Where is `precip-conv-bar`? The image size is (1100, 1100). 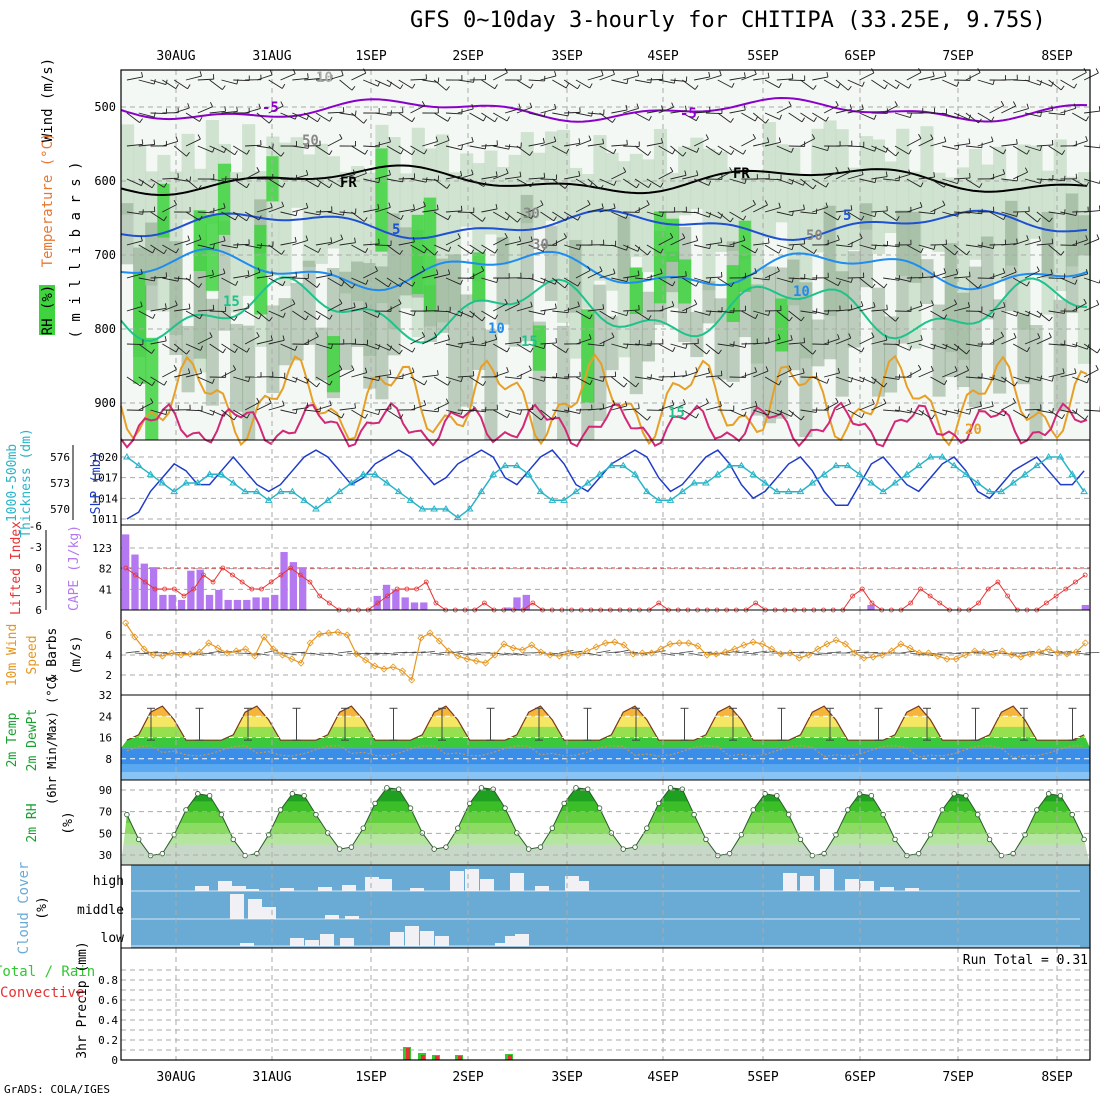 precip-conv-bar is located at coordinates (437, 1058).